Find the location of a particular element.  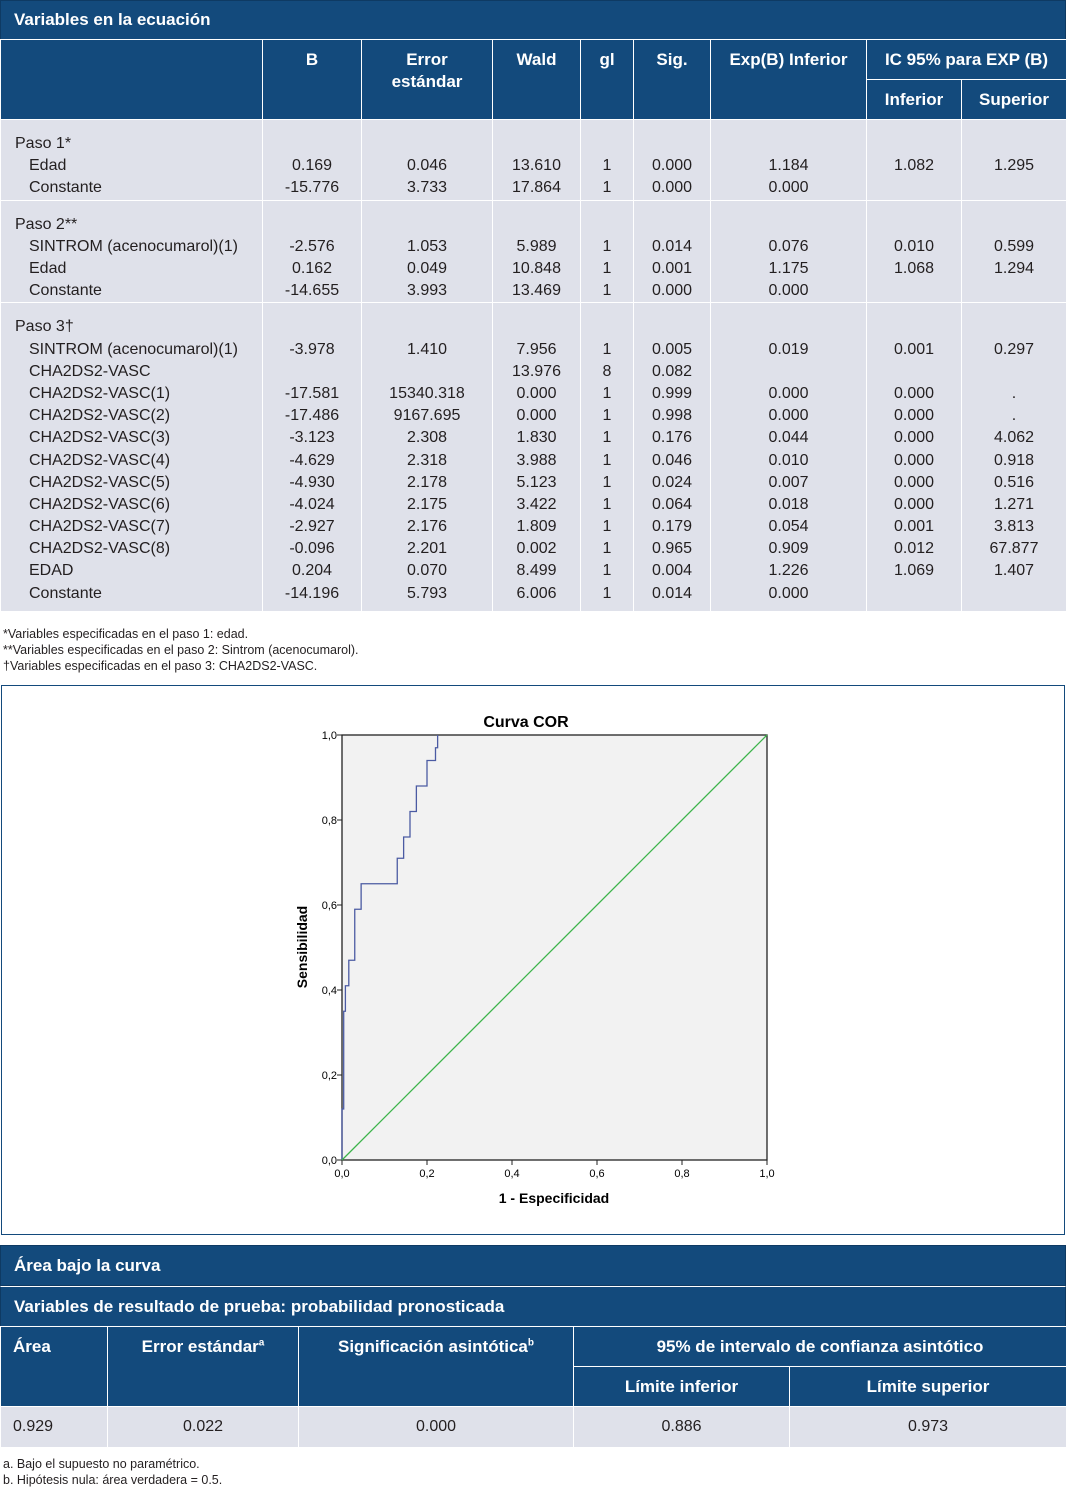

cell-error: 2.178 is located at coordinates (427, 482).